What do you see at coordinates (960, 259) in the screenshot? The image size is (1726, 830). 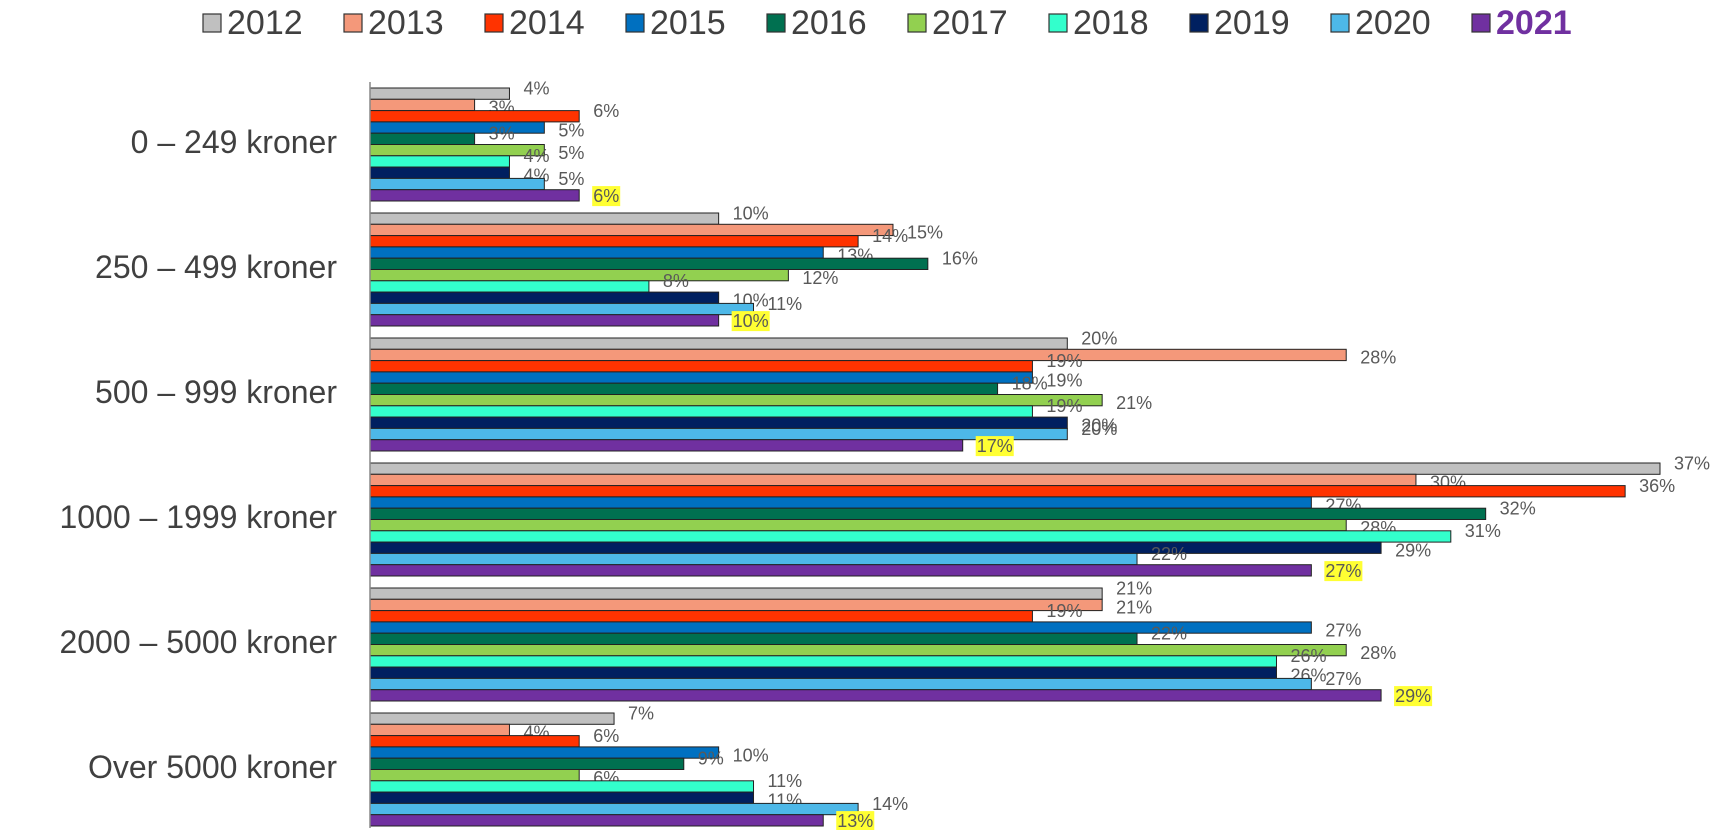 I see `value-label: 16%` at bounding box center [960, 259].